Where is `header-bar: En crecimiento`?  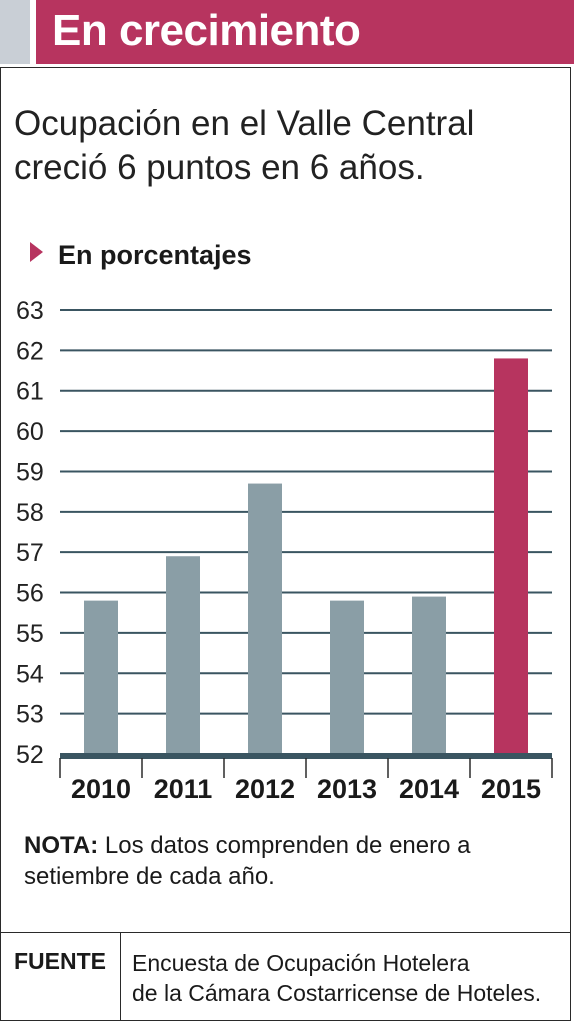 header-bar: En crecimiento is located at coordinates (305, 32).